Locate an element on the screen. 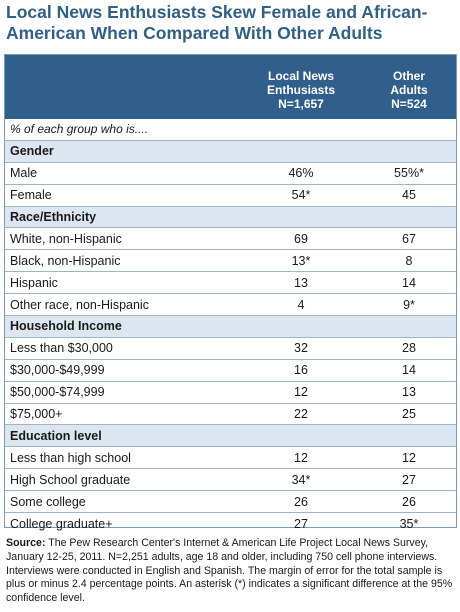  table-row: Hispanic 13 14 is located at coordinates (230, 283).